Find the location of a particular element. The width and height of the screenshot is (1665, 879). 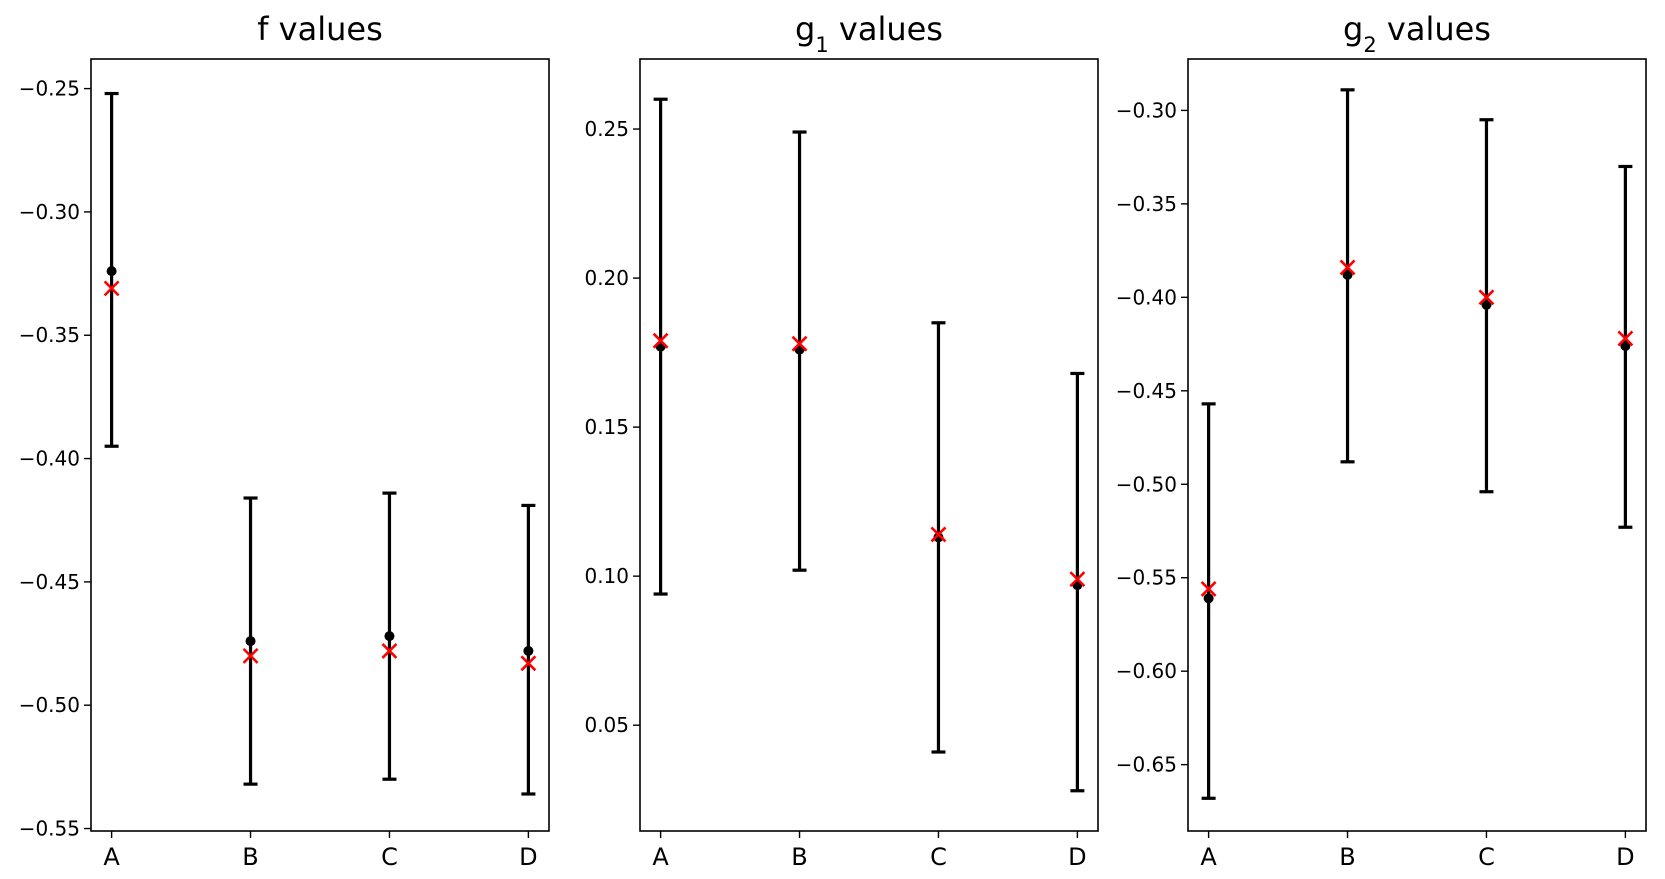

y-tick-label: 0.20 is located at coordinates (606, 278).